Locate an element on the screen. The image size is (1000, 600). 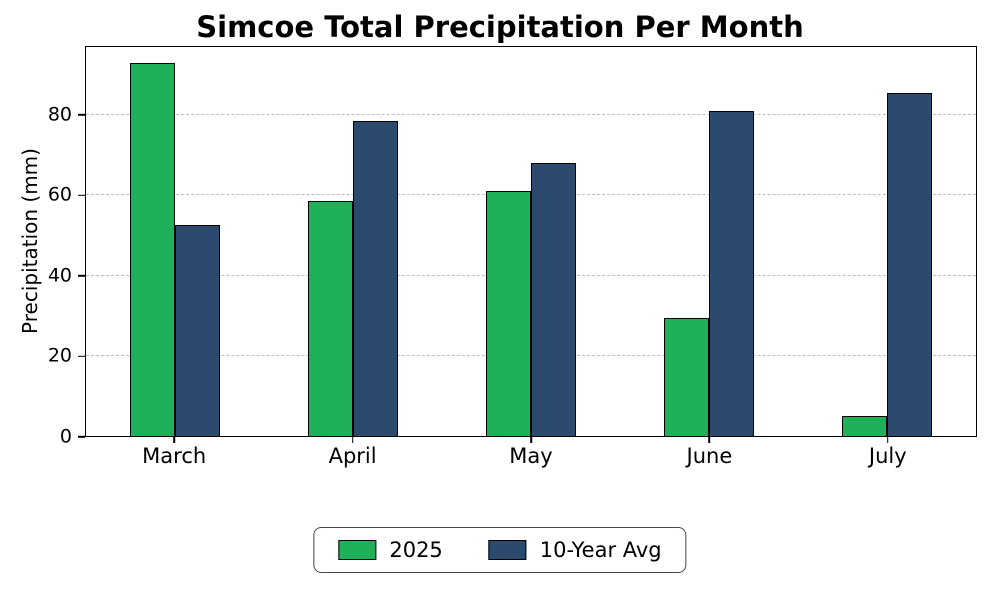
bar-2025-june is located at coordinates (686, 376).